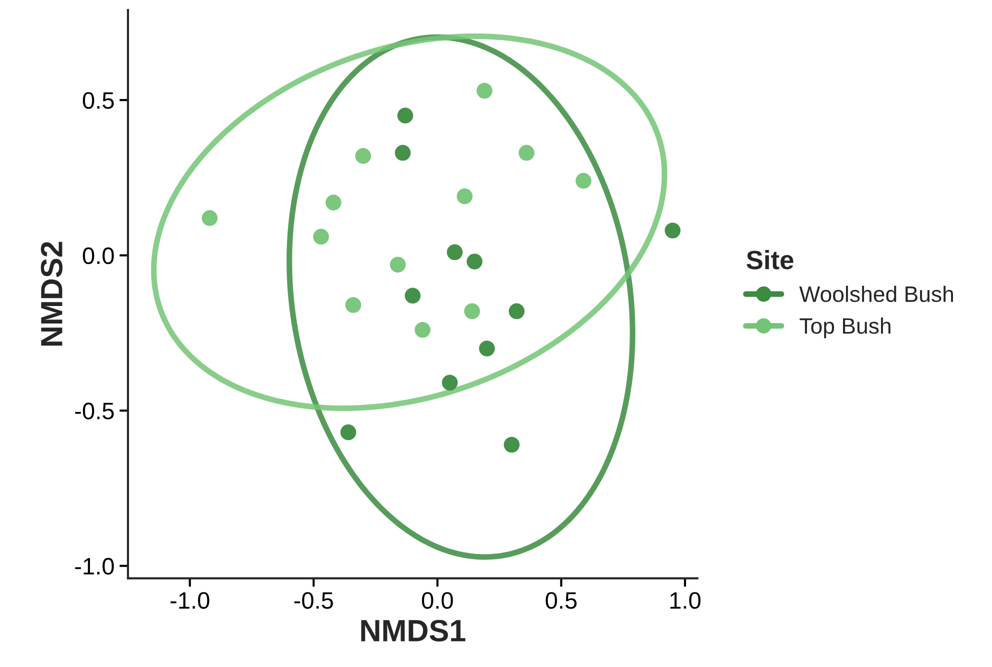 The image size is (992, 667). Describe the element at coordinates (98, 255) in the screenshot. I see `y-tick-label: 0.0` at that location.